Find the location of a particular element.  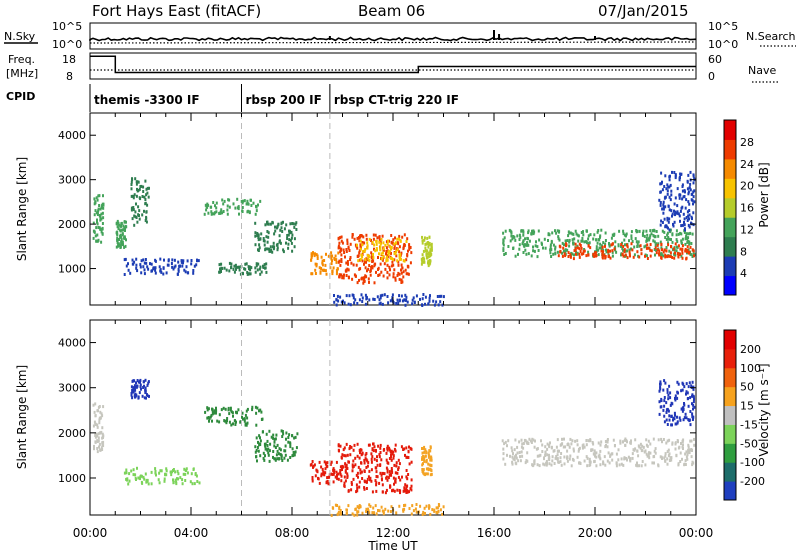

nsky-tick-top: 10^5 is located at coordinates (67, 26).